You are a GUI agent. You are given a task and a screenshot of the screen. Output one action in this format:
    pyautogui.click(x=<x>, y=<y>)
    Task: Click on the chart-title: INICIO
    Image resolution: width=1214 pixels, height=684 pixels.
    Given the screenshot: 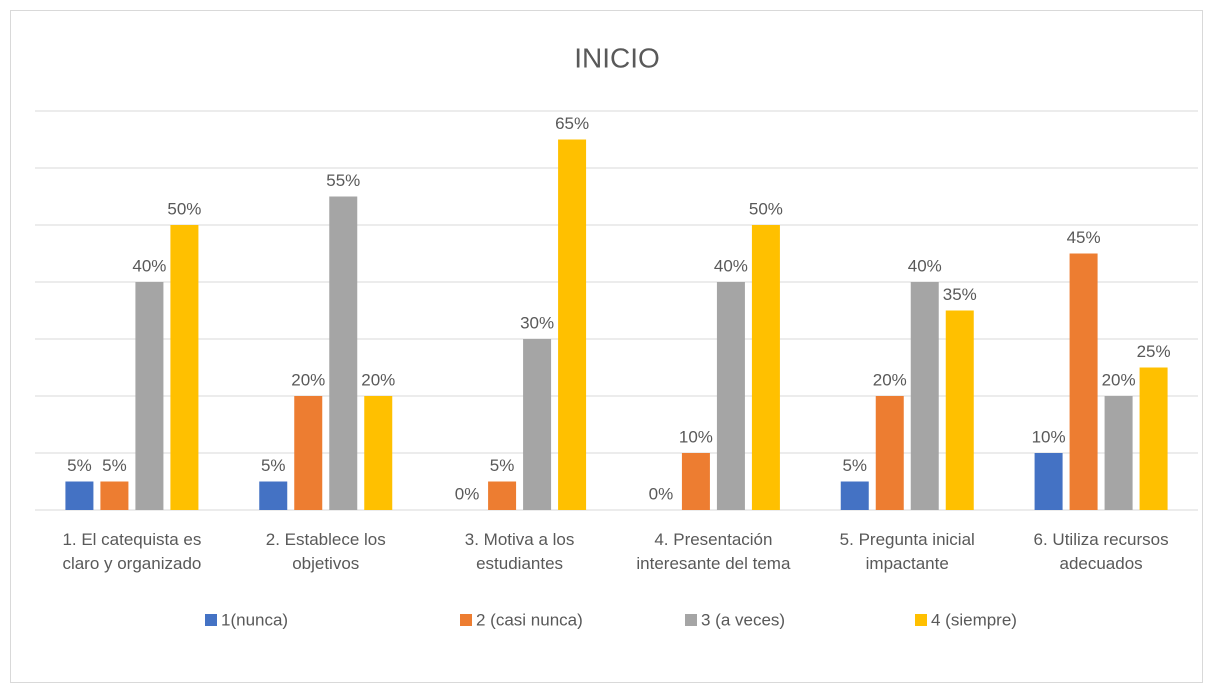 What is the action you would take?
    pyautogui.click(x=617, y=57)
    